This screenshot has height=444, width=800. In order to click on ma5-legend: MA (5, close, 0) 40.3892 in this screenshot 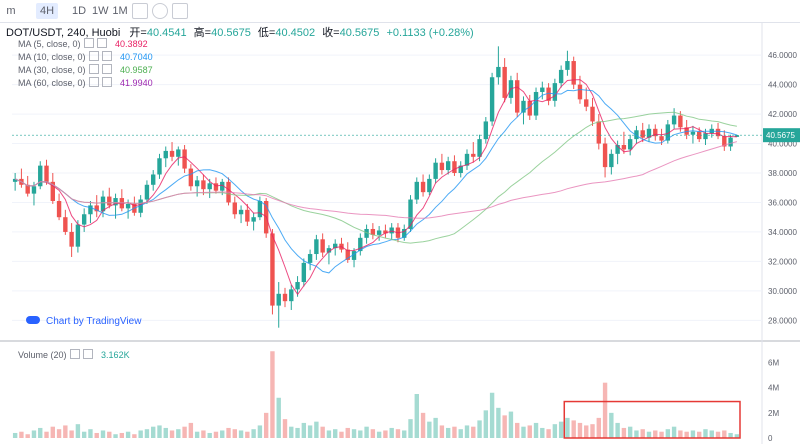, I will do `click(83, 43)`.